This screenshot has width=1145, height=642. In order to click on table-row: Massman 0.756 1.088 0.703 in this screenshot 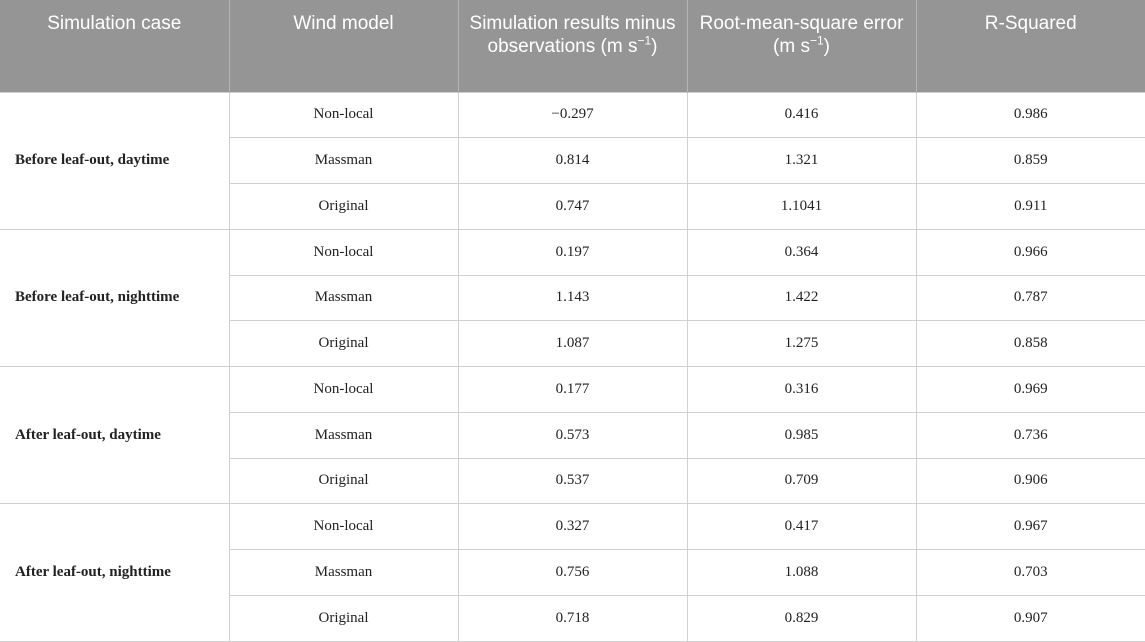, I will do `click(572, 572)`.